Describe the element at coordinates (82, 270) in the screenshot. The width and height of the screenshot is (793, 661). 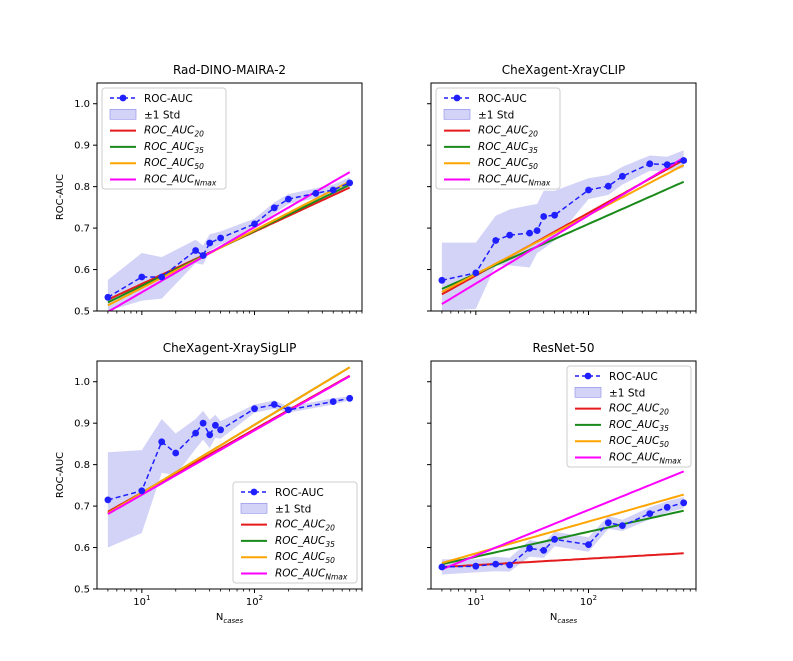
I see `y-tick-label: 0.6` at that location.